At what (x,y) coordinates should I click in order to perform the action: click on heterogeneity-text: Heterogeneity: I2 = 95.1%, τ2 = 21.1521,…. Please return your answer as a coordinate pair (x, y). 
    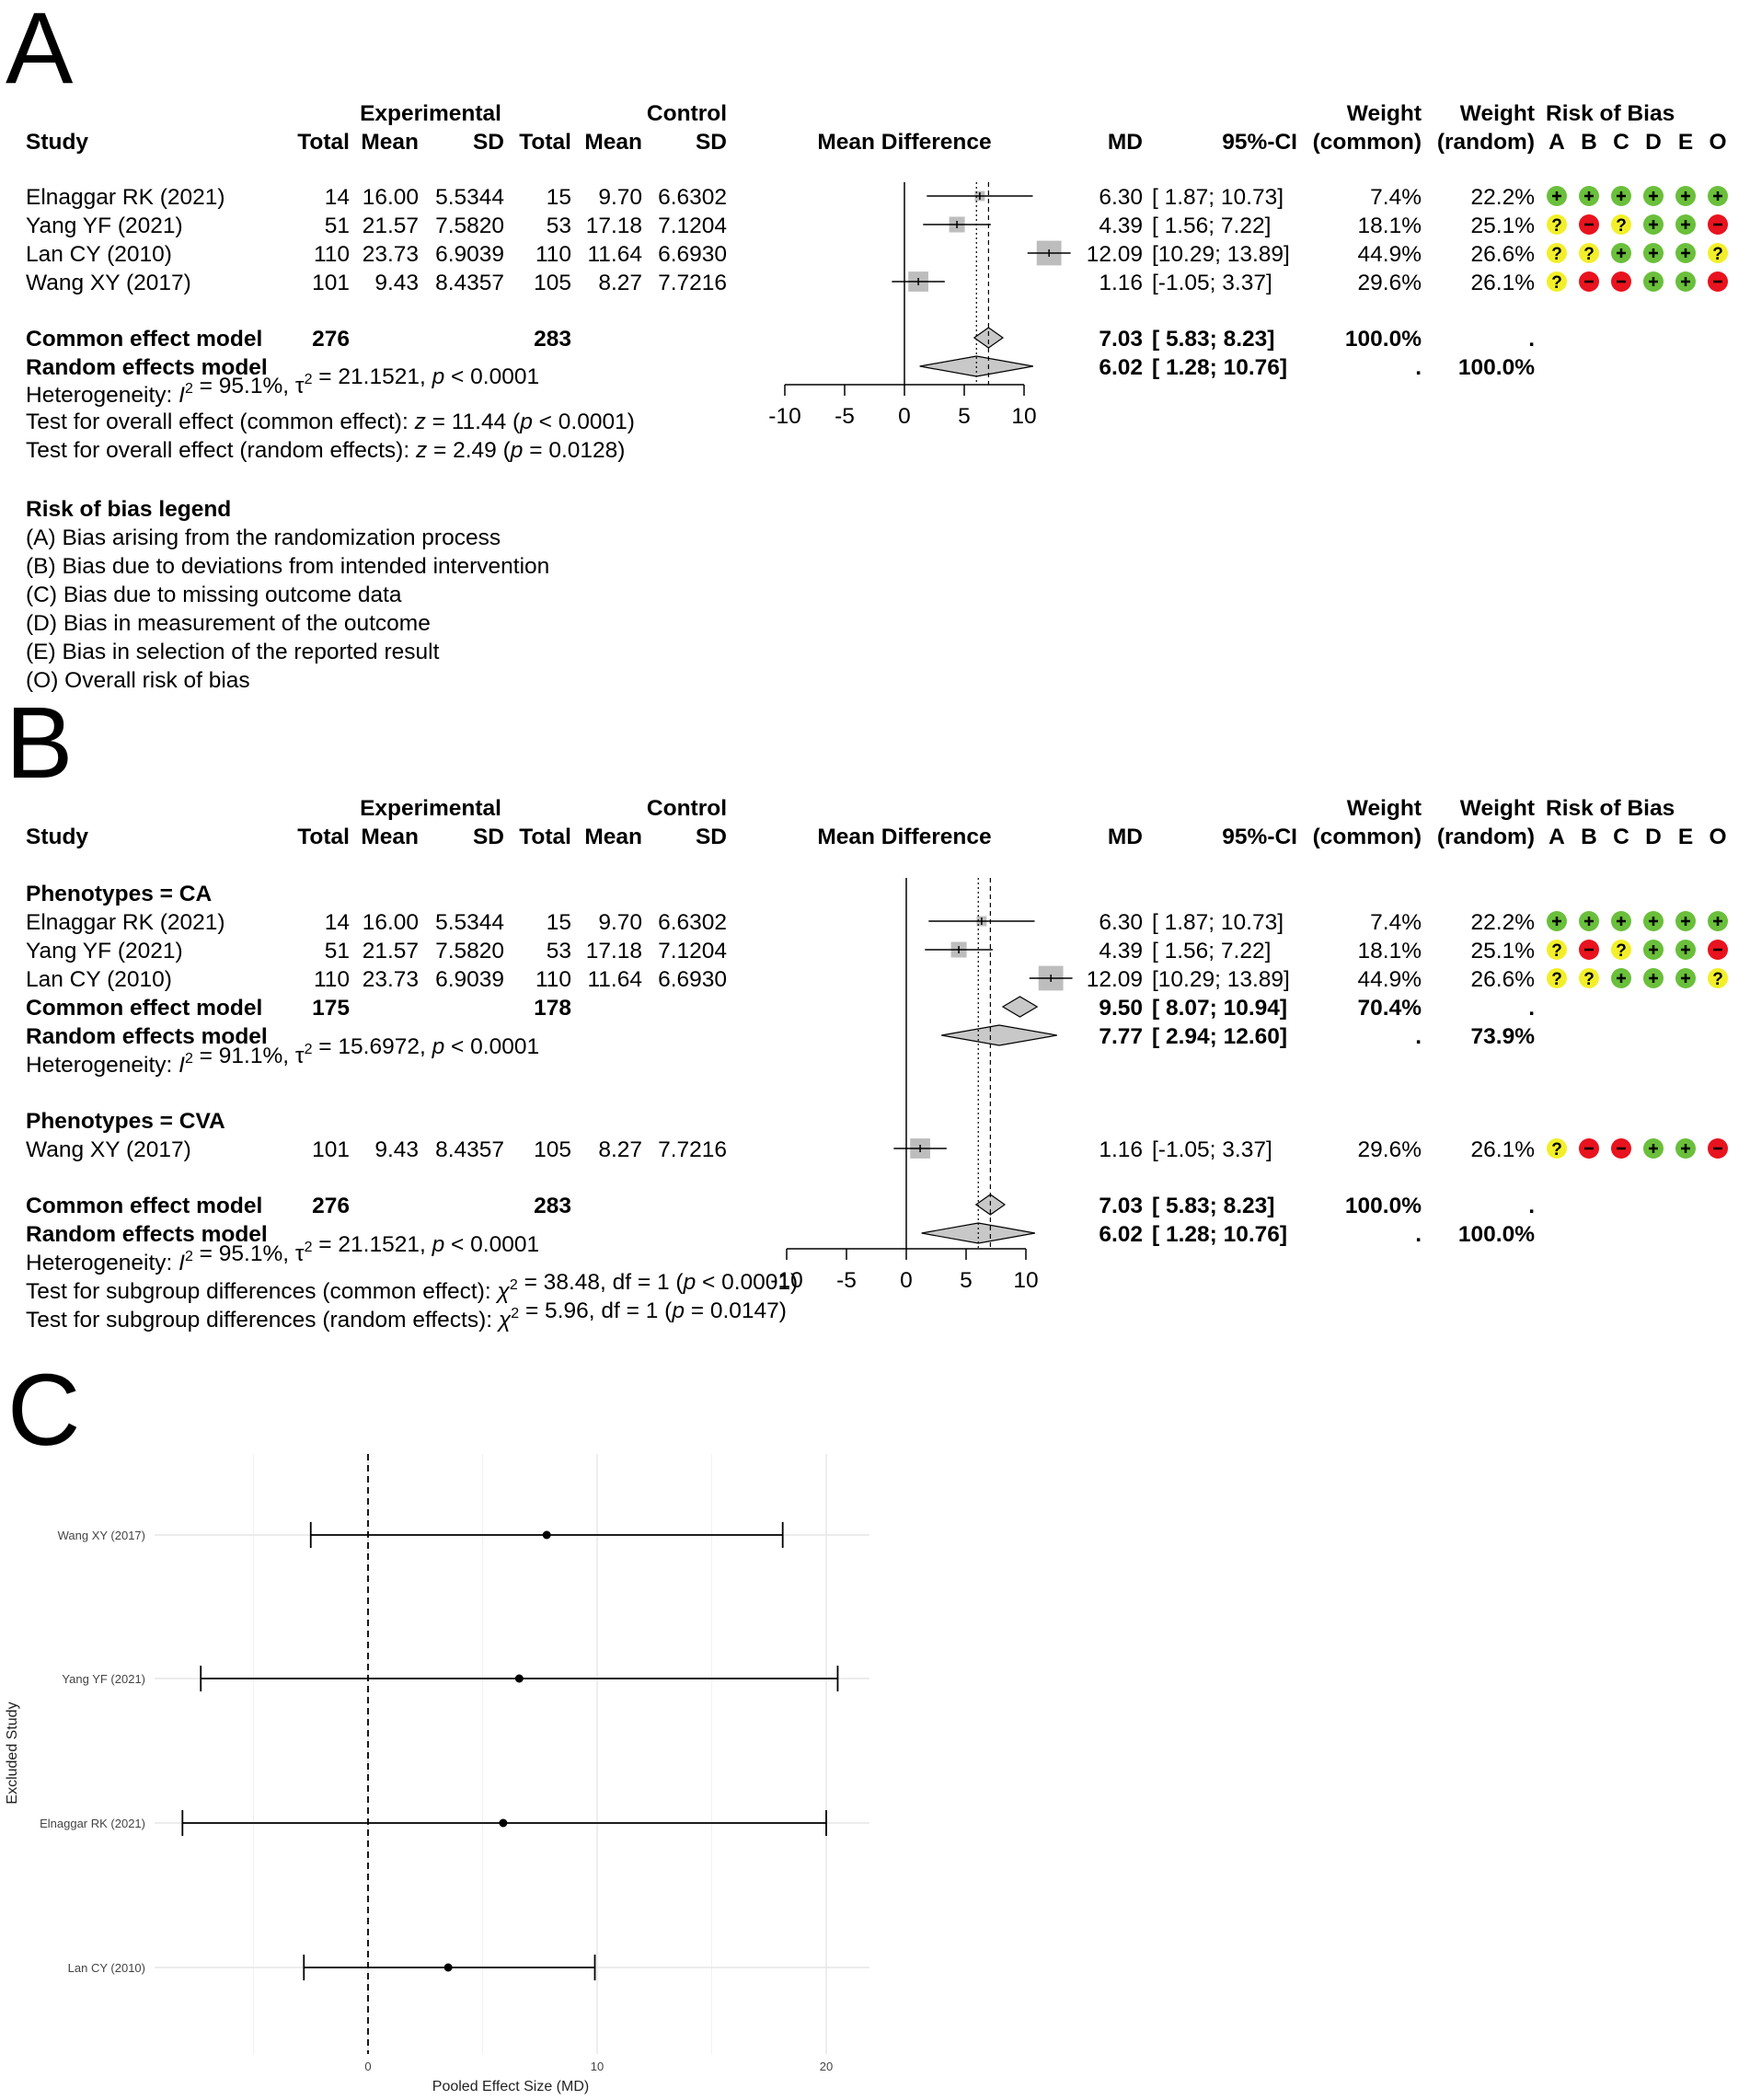
    Looking at the image, I should click on (283, 1254).